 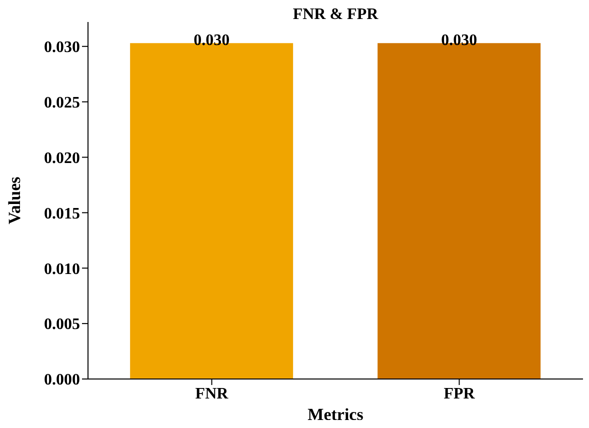 What do you see at coordinates (336, 15) in the screenshot?
I see `chart-title: FNR & FPR` at bounding box center [336, 15].